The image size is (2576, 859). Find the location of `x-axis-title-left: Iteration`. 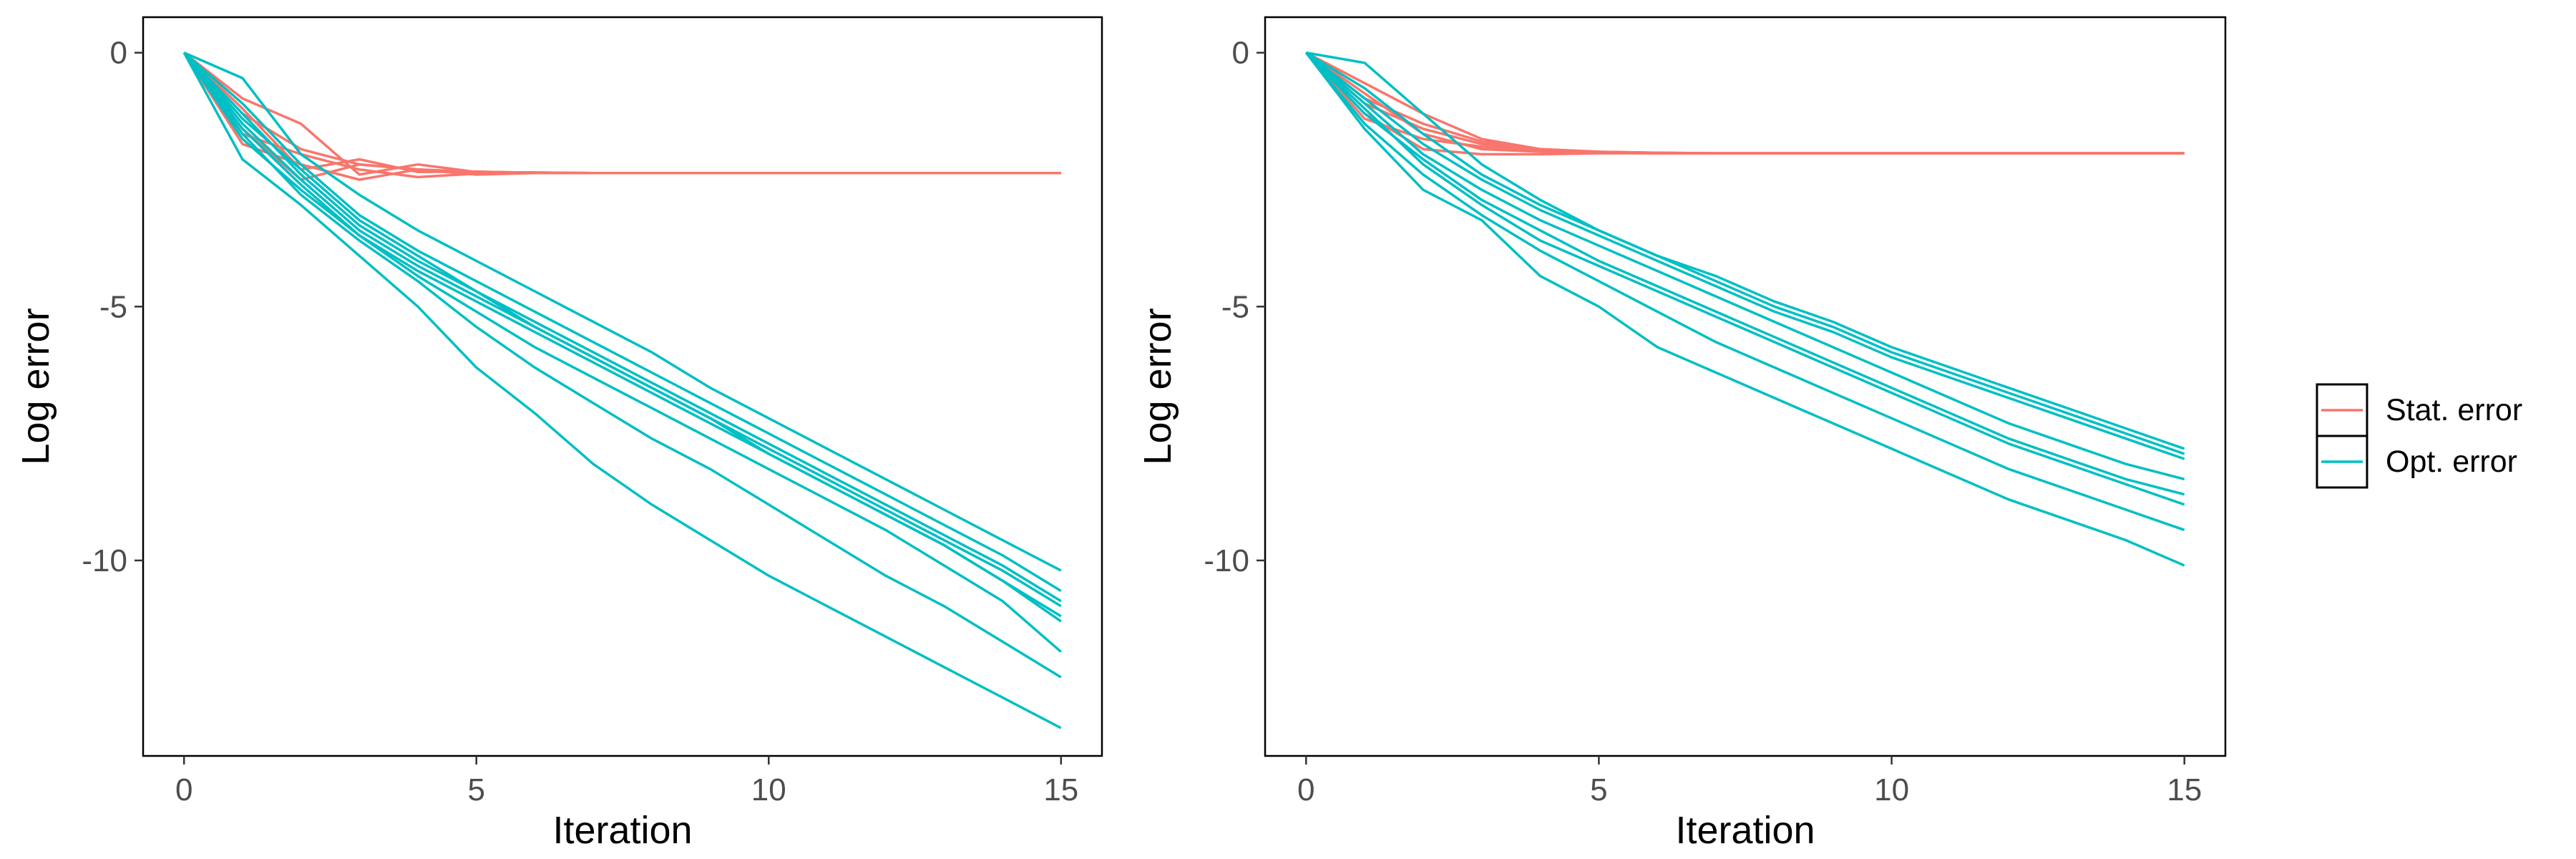

x-axis-title-left: Iteration is located at coordinates (622, 830).